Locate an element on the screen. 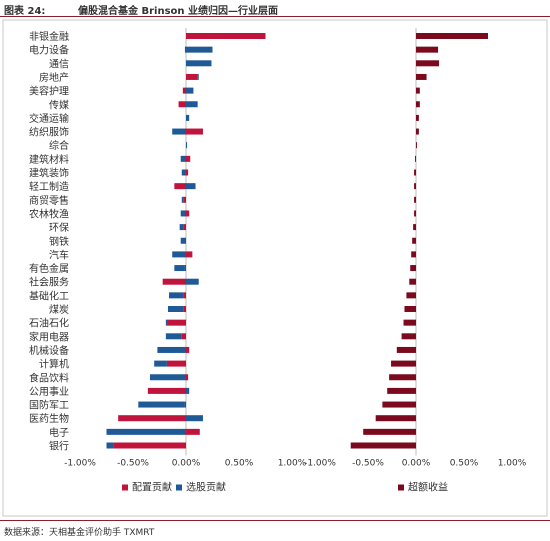  category-label: 商贸零售 is located at coordinates (49, 200).